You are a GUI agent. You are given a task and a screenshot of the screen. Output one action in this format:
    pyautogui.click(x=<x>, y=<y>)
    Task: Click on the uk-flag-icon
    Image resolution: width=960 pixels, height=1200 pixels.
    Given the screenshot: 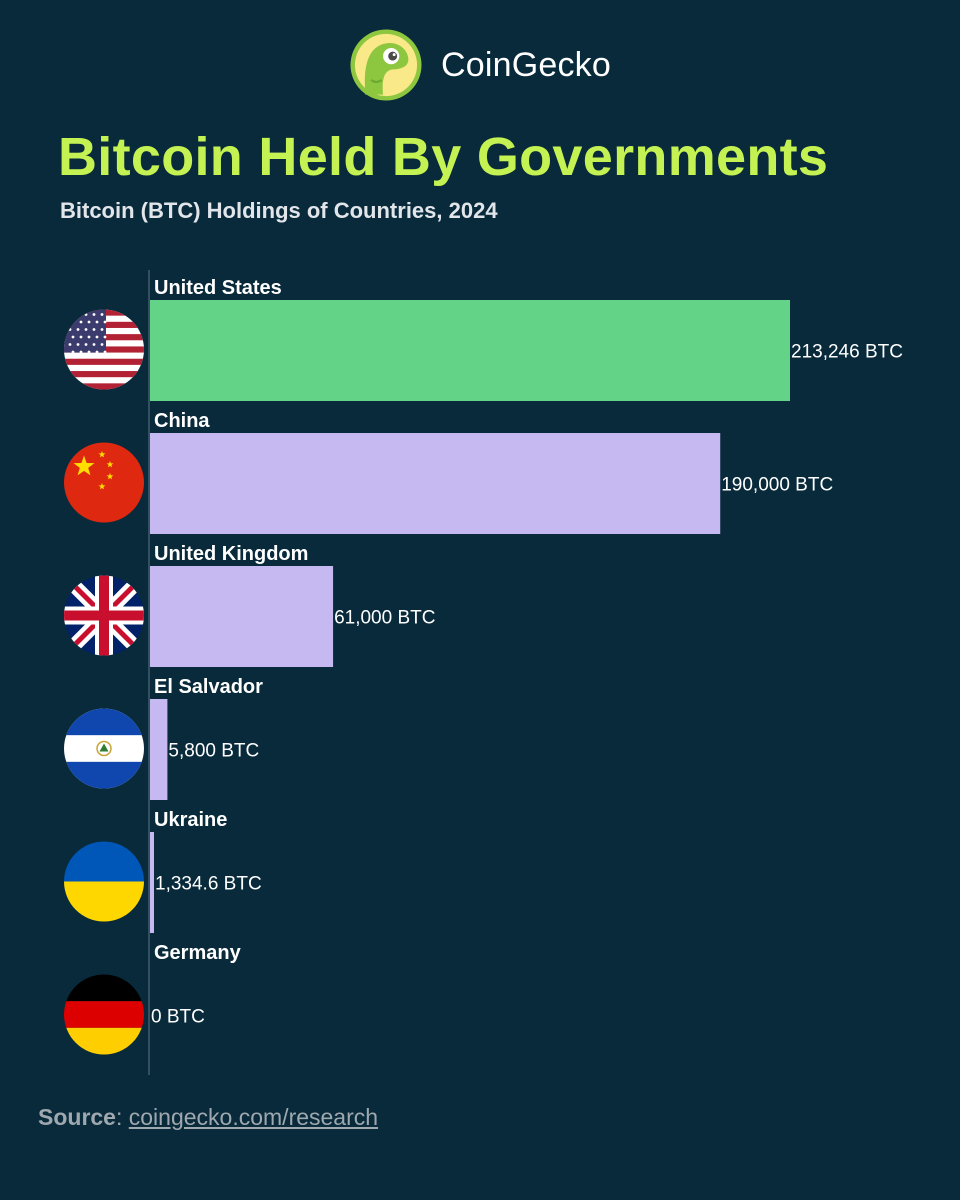 What is the action you would take?
    pyautogui.click(x=104, y=615)
    